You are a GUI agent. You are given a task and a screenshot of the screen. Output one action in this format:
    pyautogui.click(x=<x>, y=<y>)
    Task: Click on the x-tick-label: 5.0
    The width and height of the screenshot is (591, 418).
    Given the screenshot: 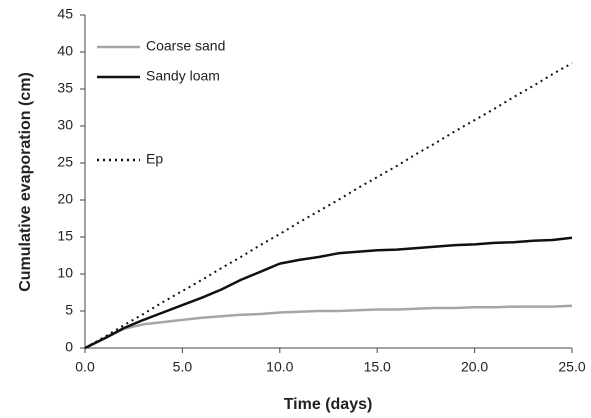 What is the action you would take?
    pyautogui.click(x=183, y=367)
    